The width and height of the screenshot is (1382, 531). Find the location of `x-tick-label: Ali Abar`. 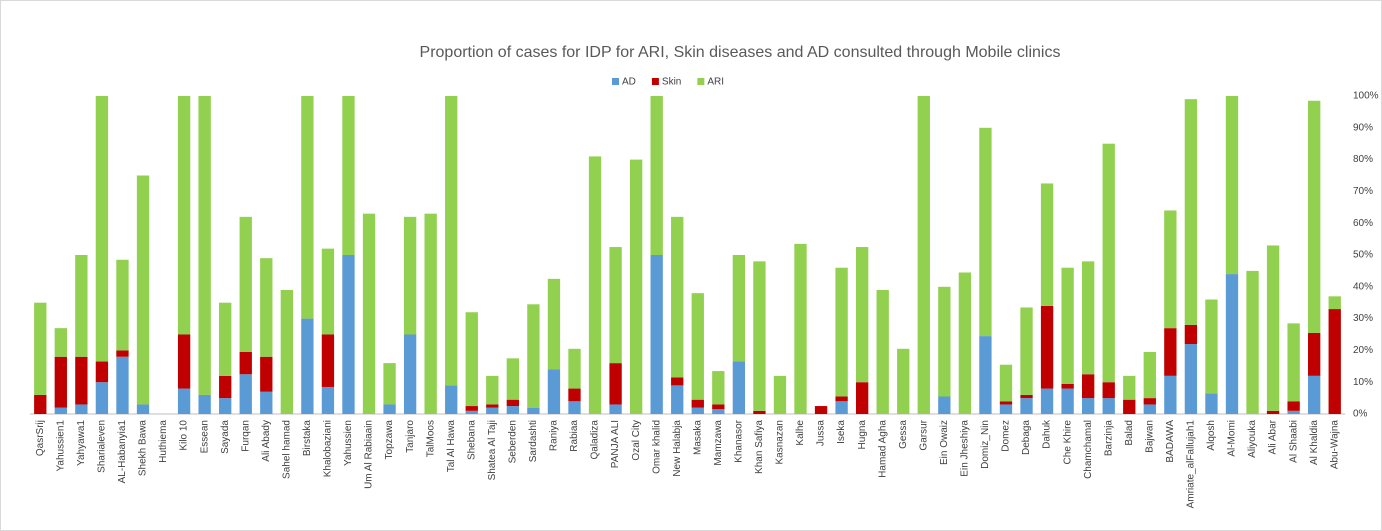

x-tick-label: Ali Abar is located at coordinates (1273, 436).